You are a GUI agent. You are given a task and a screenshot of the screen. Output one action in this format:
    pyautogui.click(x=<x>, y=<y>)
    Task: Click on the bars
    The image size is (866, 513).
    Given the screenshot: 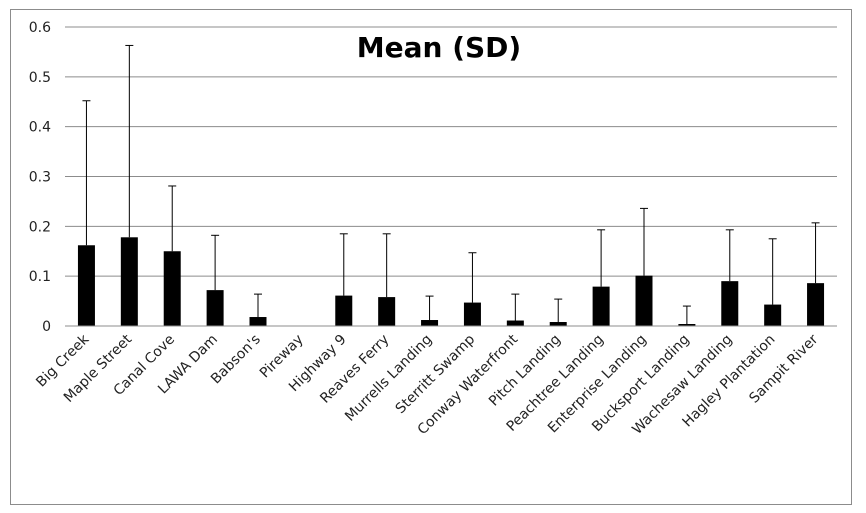 What is the action you would take?
    pyautogui.click(x=451, y=281)
    